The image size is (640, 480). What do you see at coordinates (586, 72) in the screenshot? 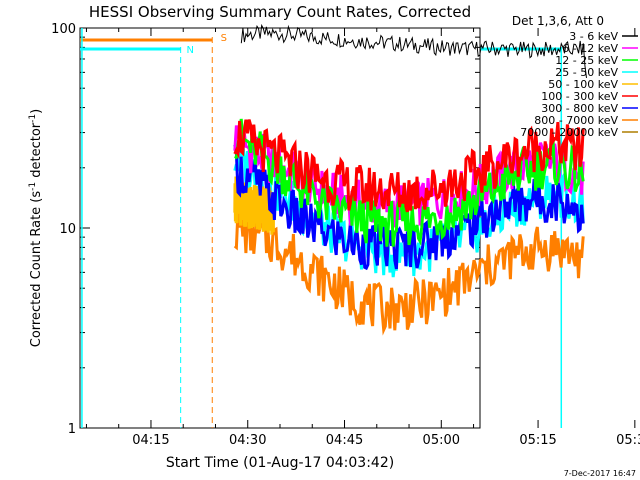
I see `legend-label: 25 - 50 keV` at bounding box center [586, 72].